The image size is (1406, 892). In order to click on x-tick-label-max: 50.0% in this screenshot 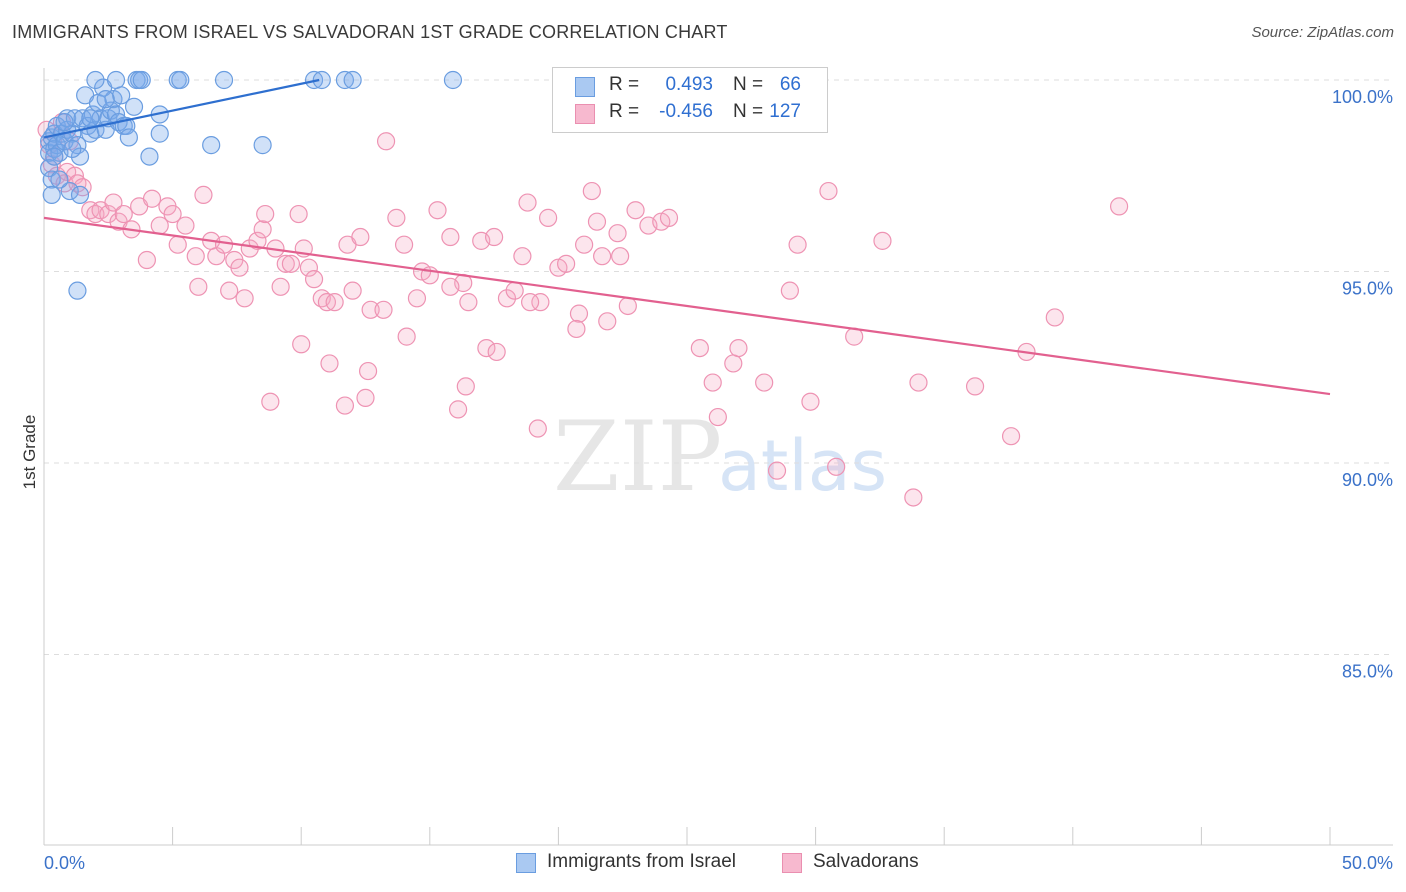, I will do `click(1367, 863)`.